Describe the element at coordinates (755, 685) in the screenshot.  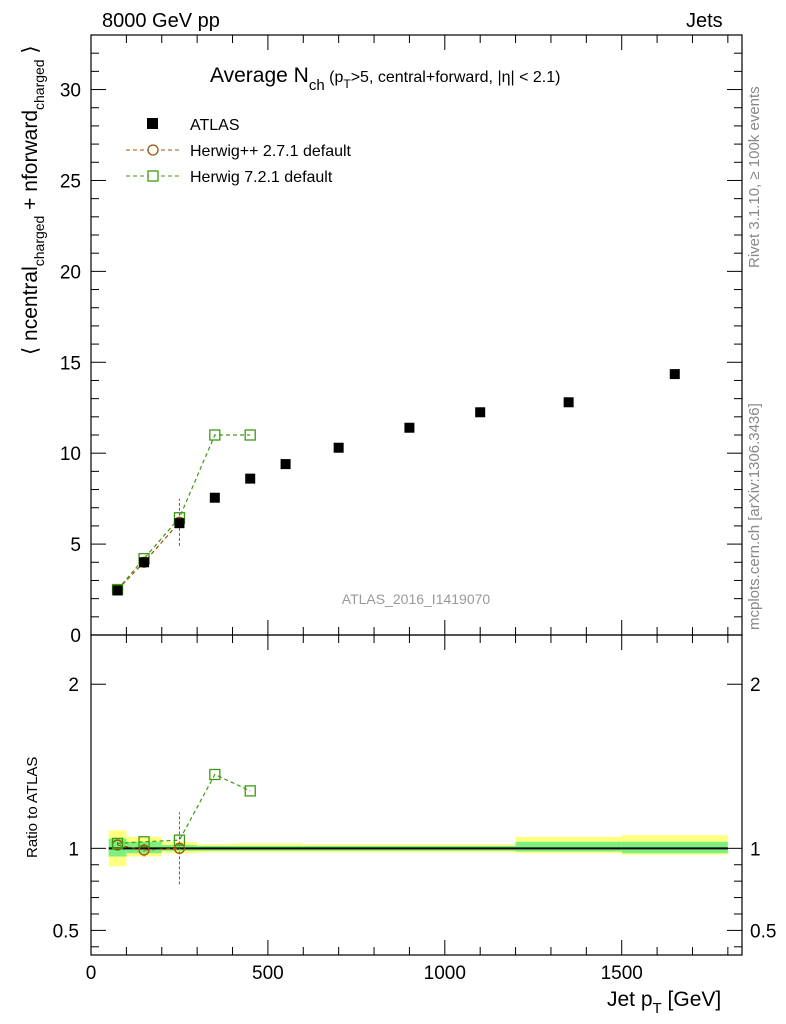
I see `ratio-y-tick-label-right: 2` at that location.